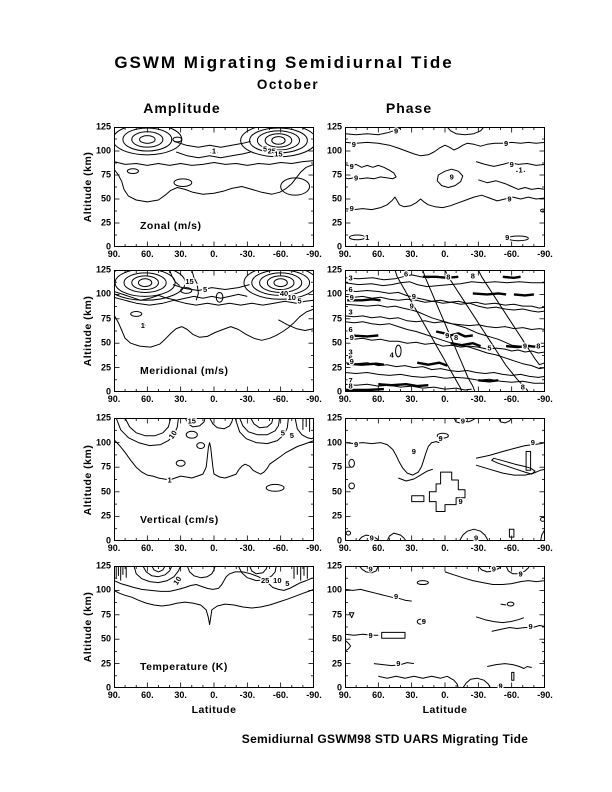  Describe the element at coordinates (392, 354) in the screenshot. I see `svg-text: 4` at that location.